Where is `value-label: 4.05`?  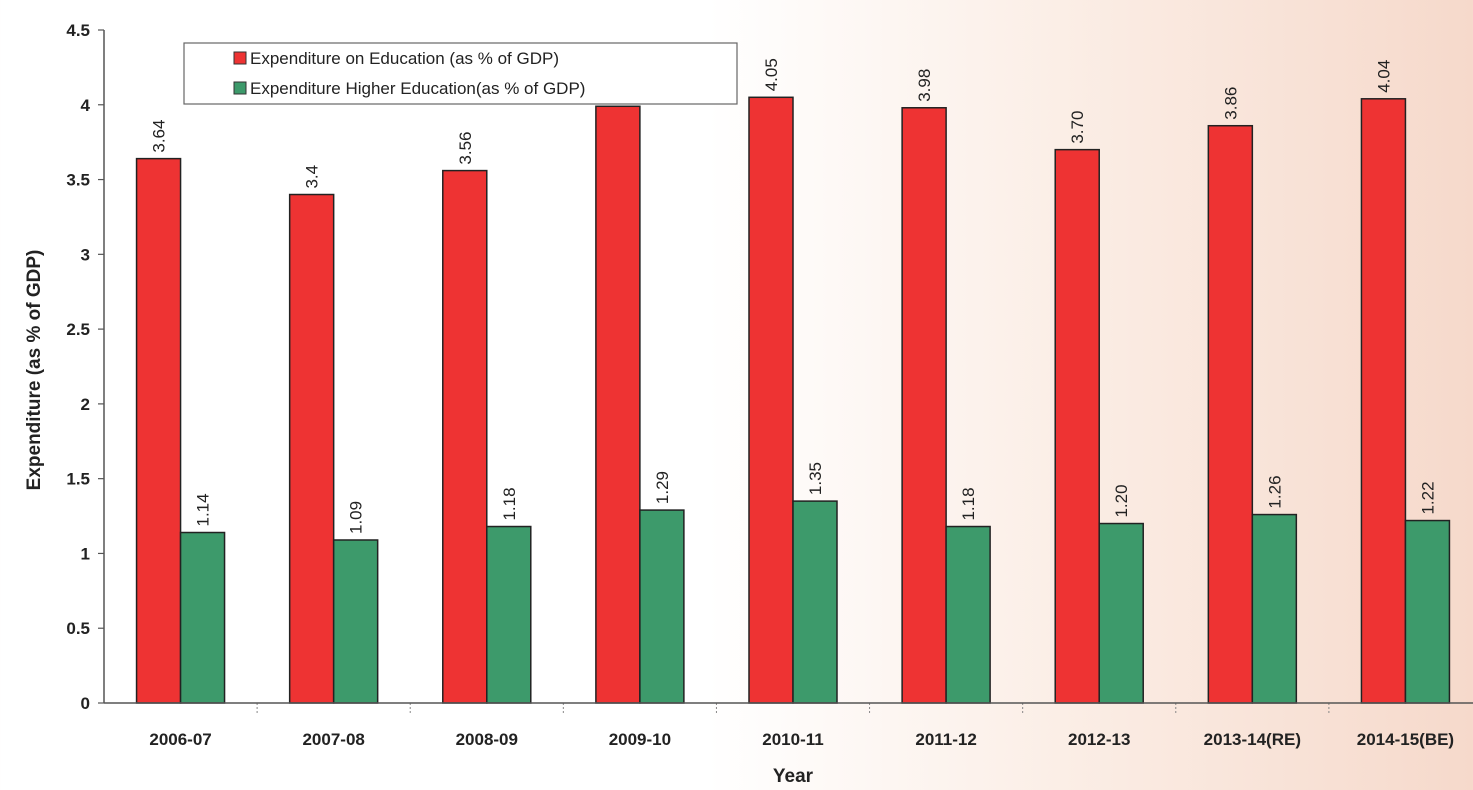
value-label: 4.05 is located at coordinates (771, 74).